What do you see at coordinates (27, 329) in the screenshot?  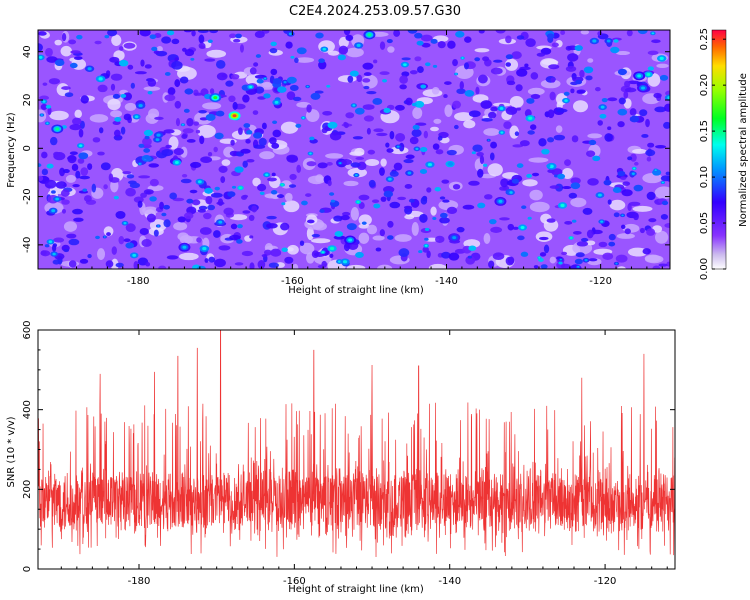 I see `y-tick-label: 600` at bounding box center [27, 329].